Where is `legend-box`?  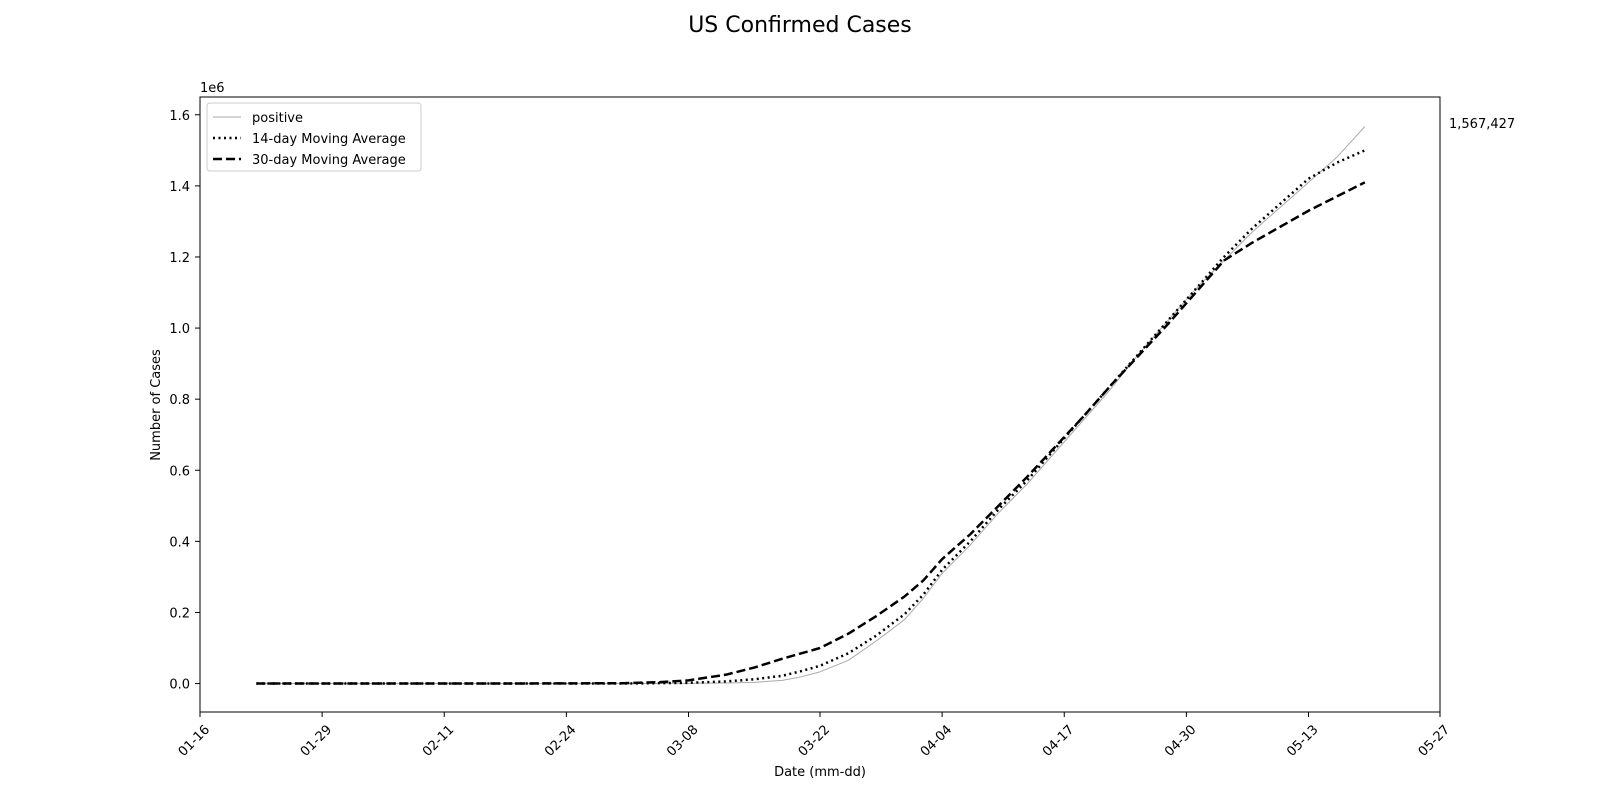 legend-box is located at coordinates (314, 137).